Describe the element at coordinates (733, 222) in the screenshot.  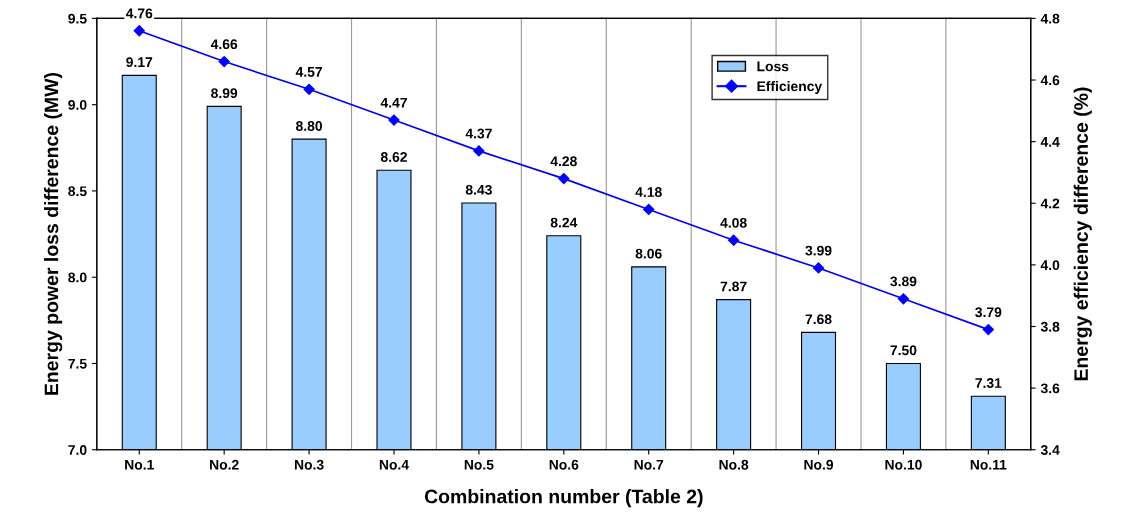
I see `data-label: 4.08` at that location.